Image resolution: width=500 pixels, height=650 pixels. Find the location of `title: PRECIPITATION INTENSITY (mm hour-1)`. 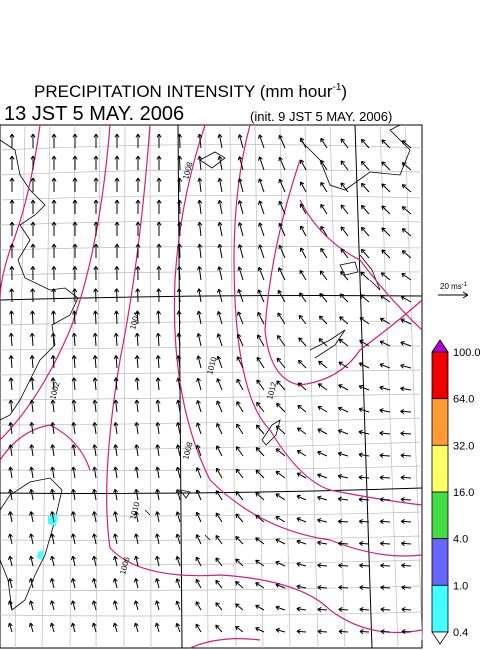

title: PRECIPITATION INTENSITY (mm hour-1) is located at coordinates (190, 91).